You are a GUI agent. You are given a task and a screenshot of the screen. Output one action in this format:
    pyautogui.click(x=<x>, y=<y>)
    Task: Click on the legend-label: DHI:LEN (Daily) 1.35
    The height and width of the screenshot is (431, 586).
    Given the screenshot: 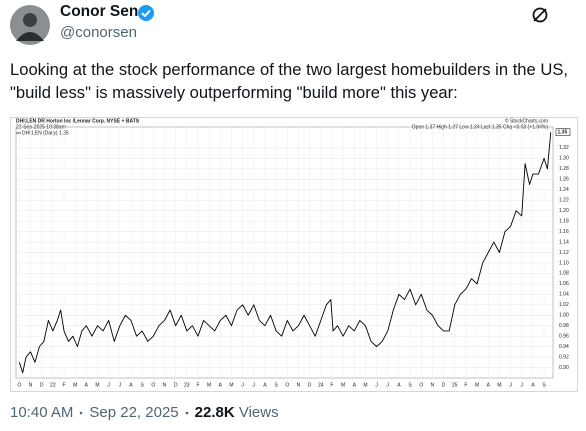 What is the action you would take?
    pyautogui.click(x=45, y=133)
    